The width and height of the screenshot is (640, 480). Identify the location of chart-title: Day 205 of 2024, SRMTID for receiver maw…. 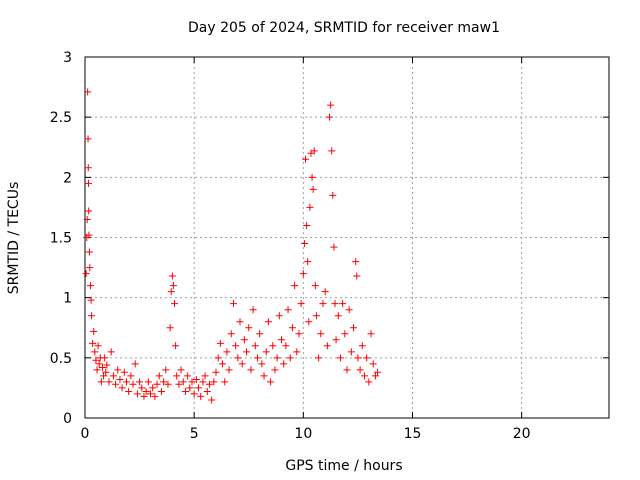
(344, 28).